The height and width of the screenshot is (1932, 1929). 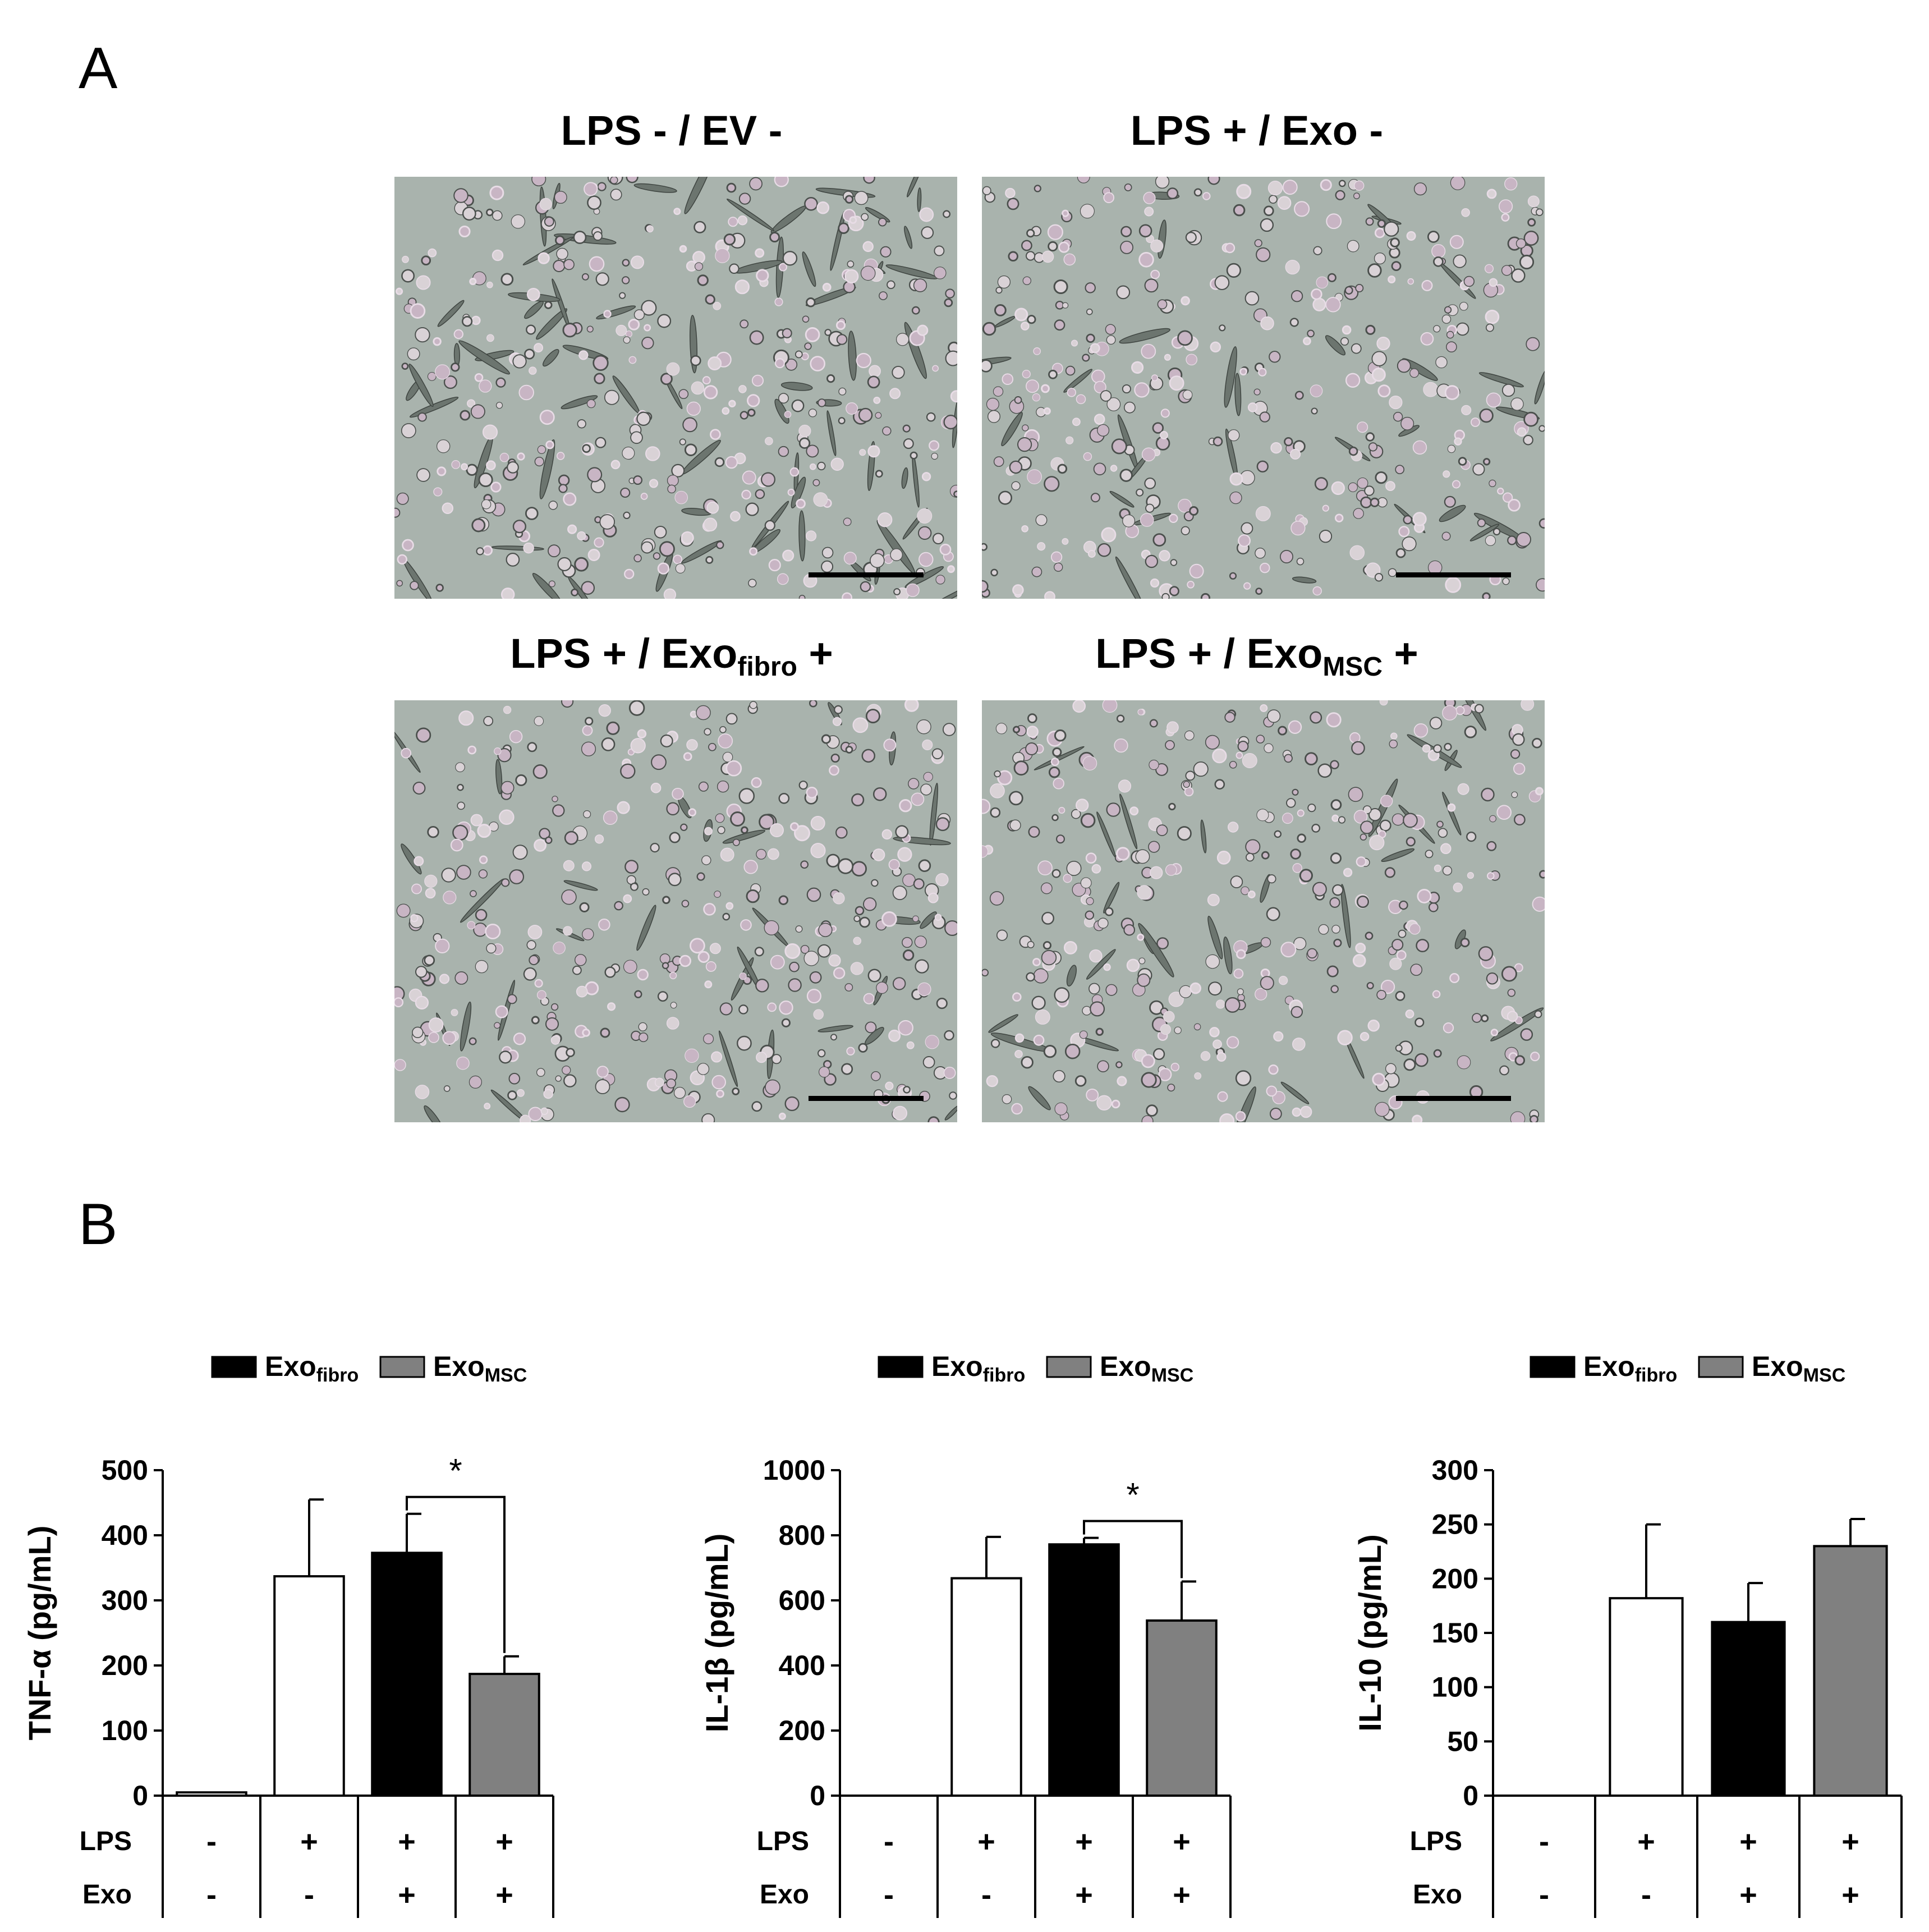 What do you see at coordinates (802, 1535) in the screenshot?
I see `y-tick-label: 800` at bounding box center [802, 1535].